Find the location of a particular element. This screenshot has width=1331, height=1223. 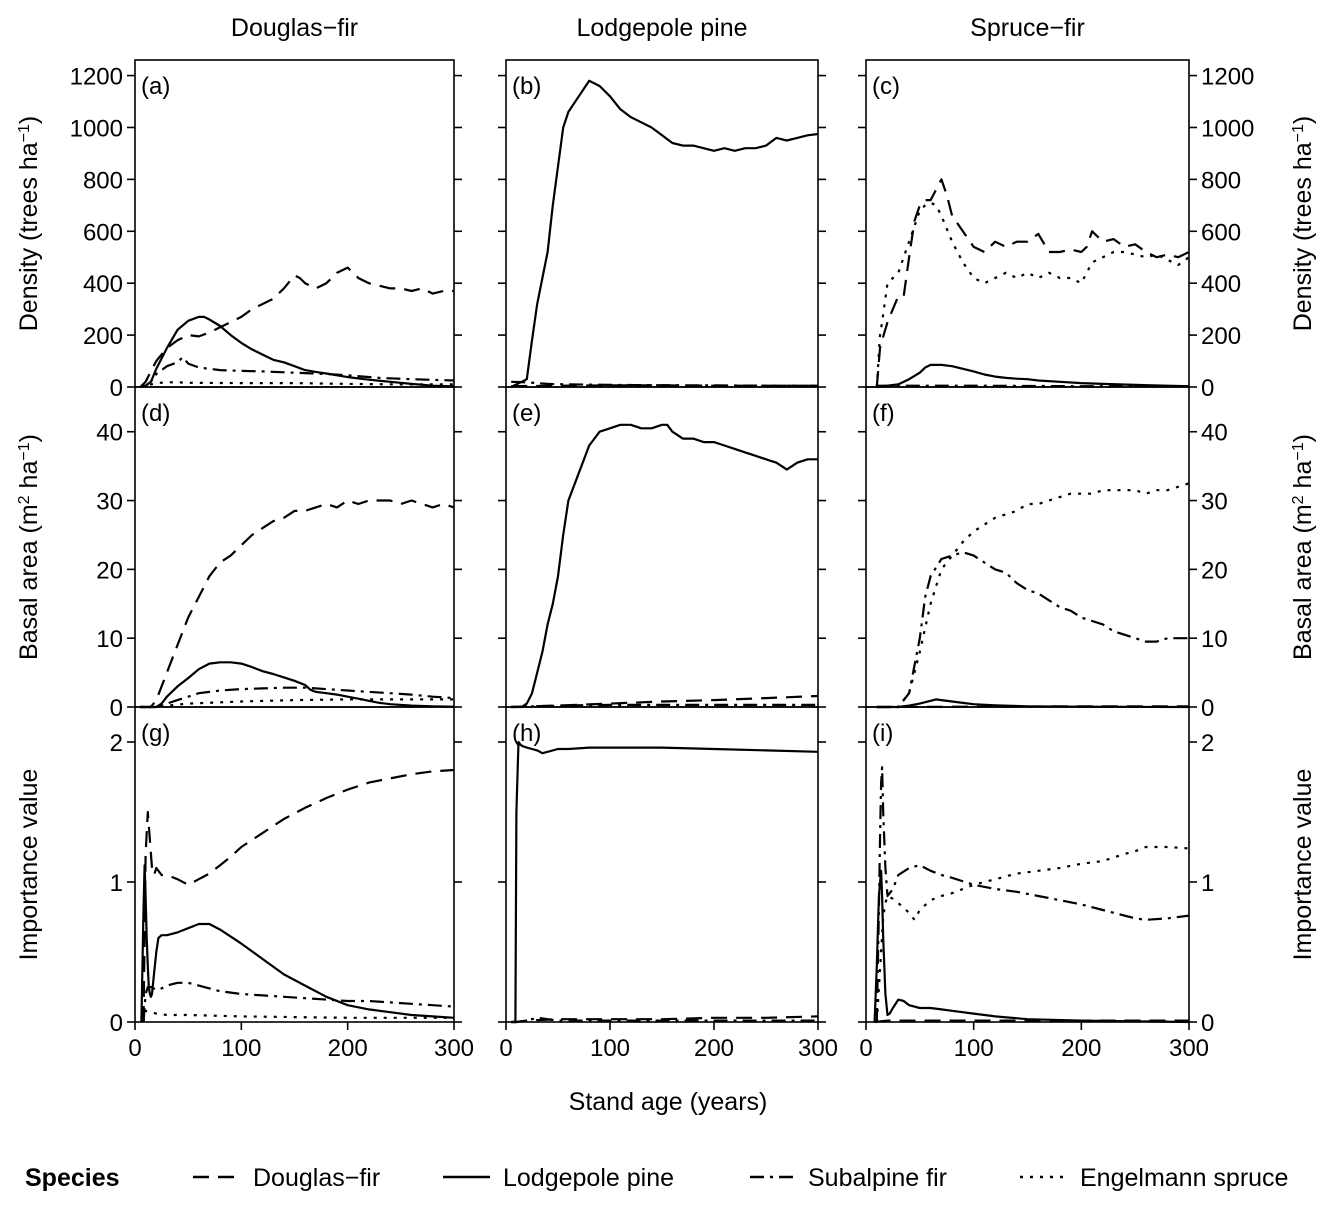

y-axis-title-right: Basal area (m2 ha−1) is located at coordinates (1303, 547).